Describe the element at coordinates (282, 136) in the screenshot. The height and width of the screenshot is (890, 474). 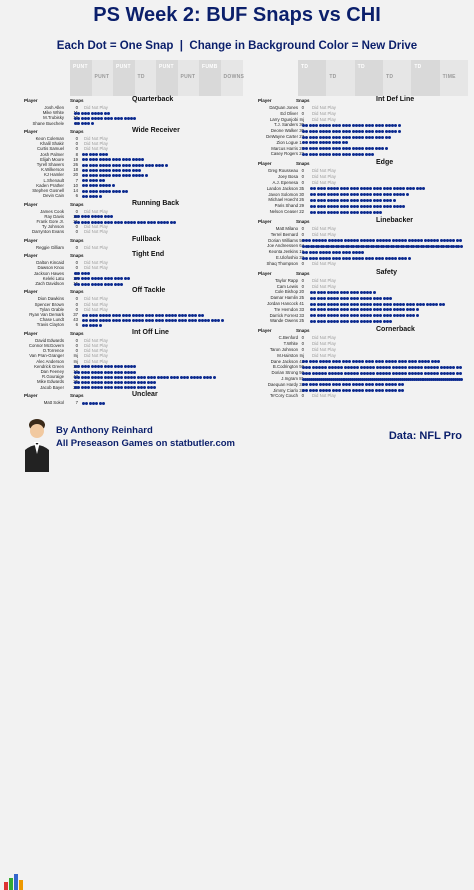
I see `player-name: DeWayne Carter` at that location.